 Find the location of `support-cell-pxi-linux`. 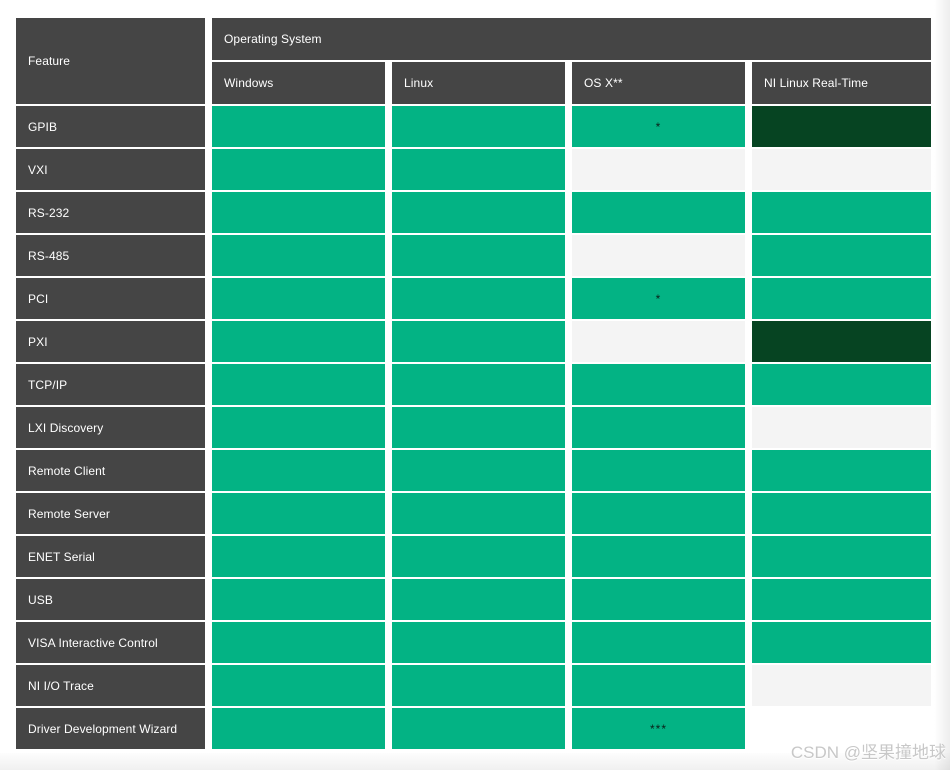

support-cell-pxi-linux is located at coordinates (478, 341).